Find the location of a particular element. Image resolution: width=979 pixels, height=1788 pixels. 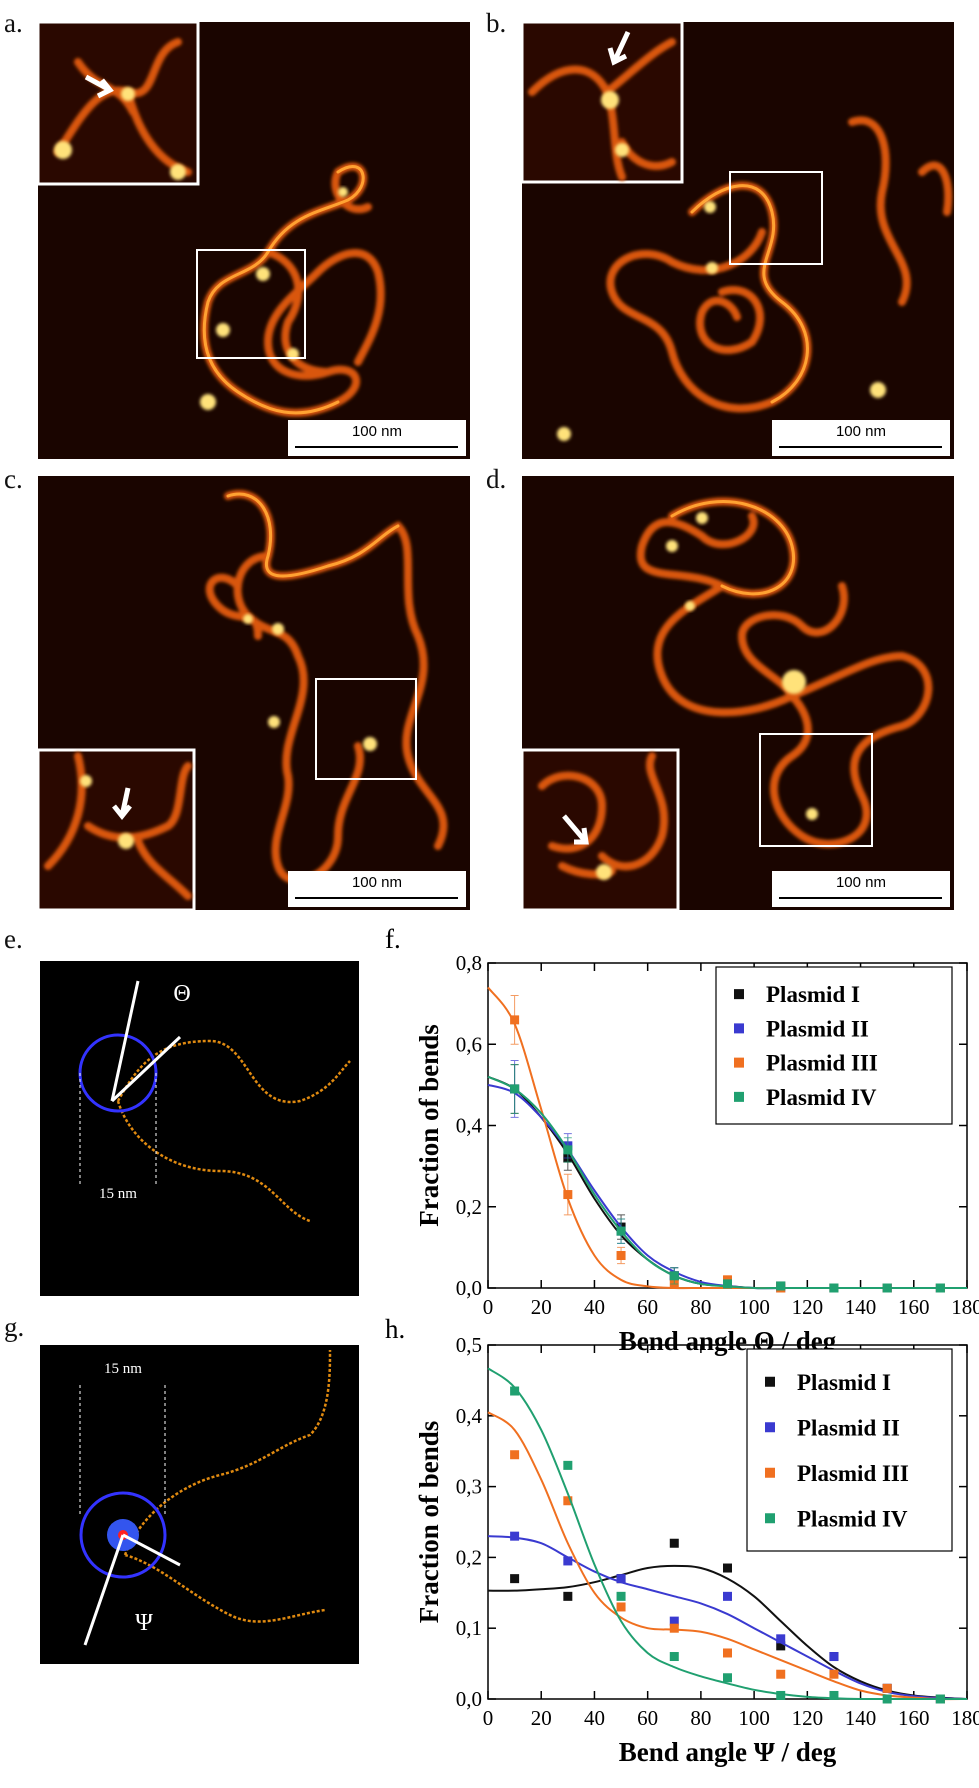

panel-label: d. is located at coordinates (496, 479).